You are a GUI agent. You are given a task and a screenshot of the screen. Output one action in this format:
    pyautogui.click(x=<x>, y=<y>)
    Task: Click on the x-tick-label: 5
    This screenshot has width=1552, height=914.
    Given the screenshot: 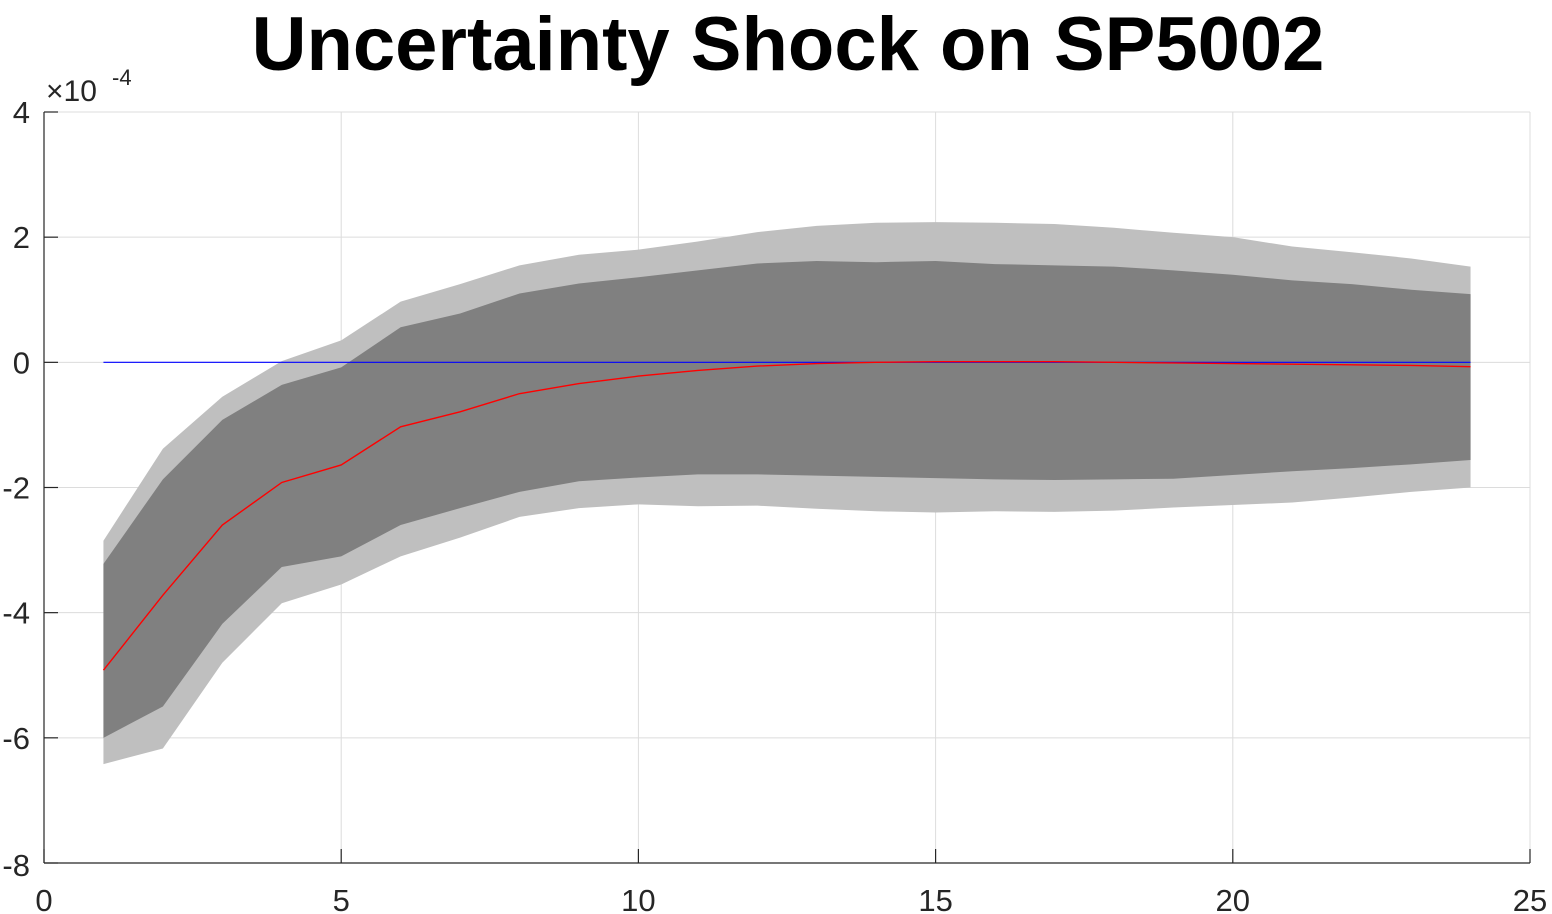 What is the action you would take?
    pyautogui.click(x=341, y=898)
    